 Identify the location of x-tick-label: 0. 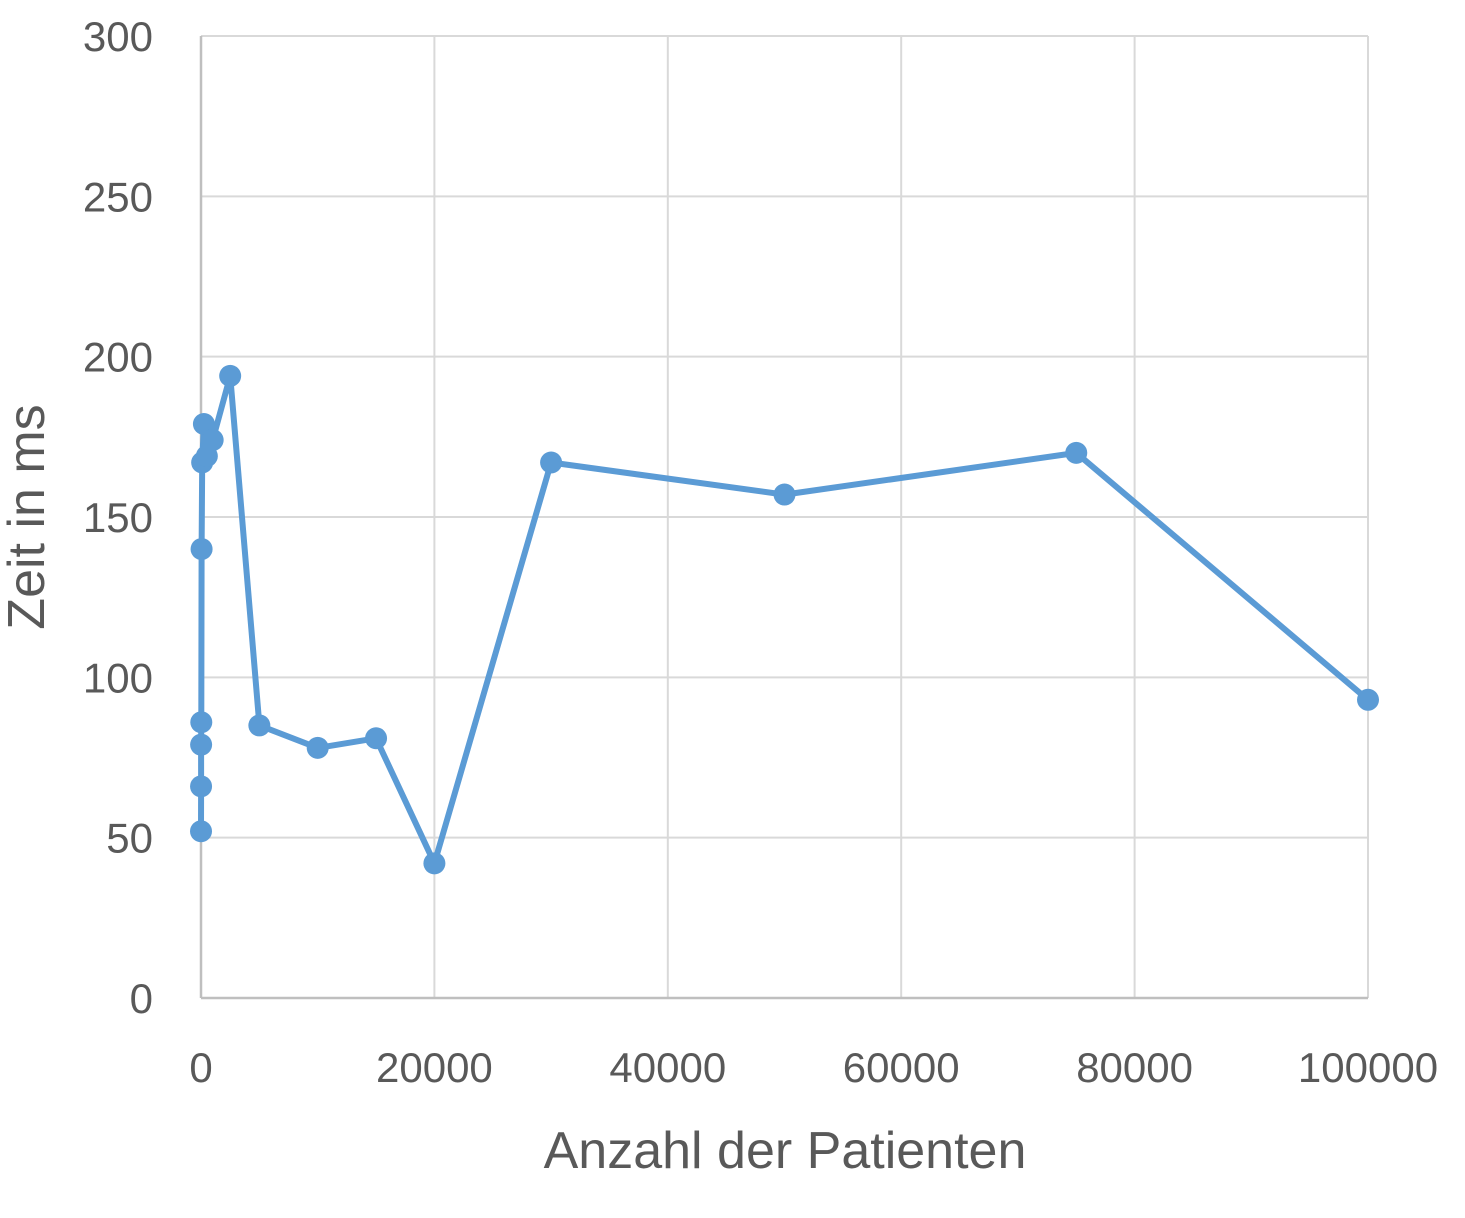
(200, 1067).